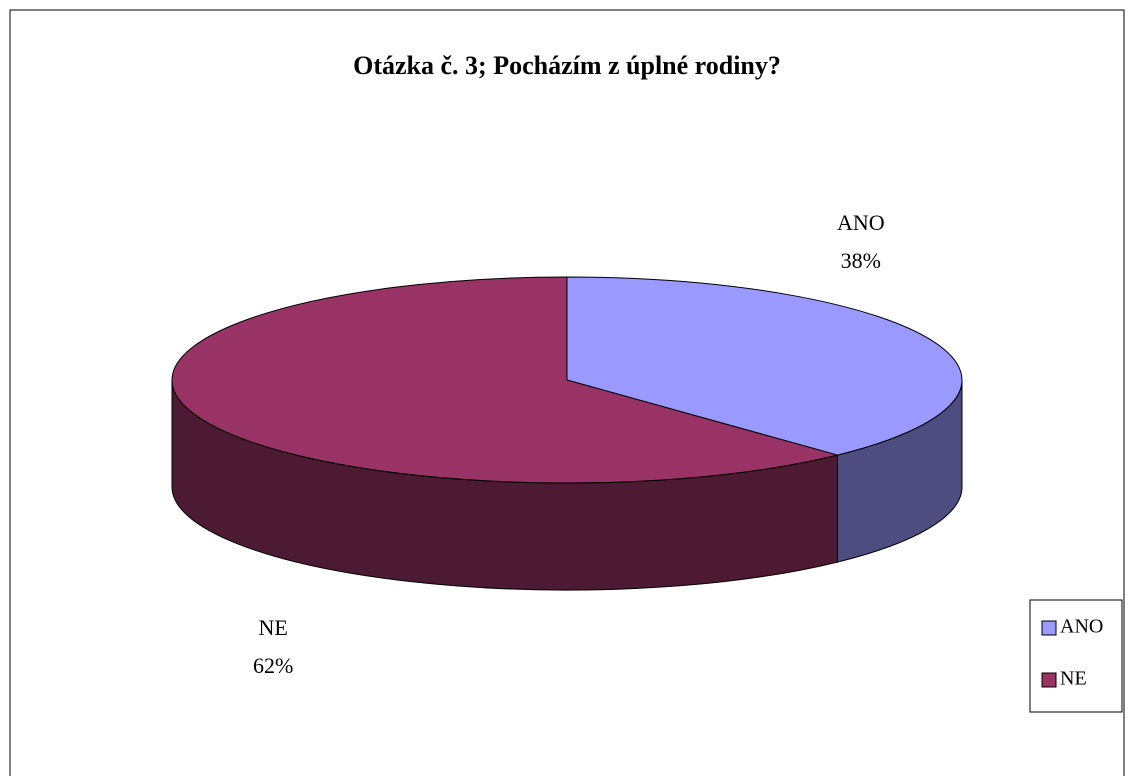  I want to click on slice-category: NE, so click(273, 627).